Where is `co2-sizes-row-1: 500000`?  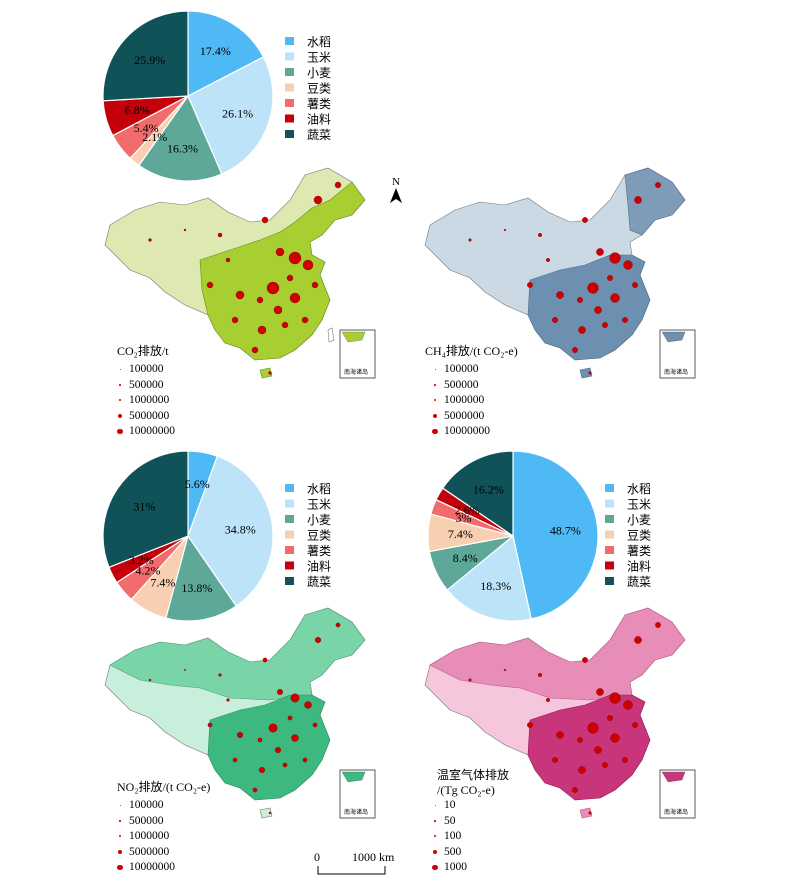
co2-sizes-row-1: 500000 is located at coordinates (140, 385).